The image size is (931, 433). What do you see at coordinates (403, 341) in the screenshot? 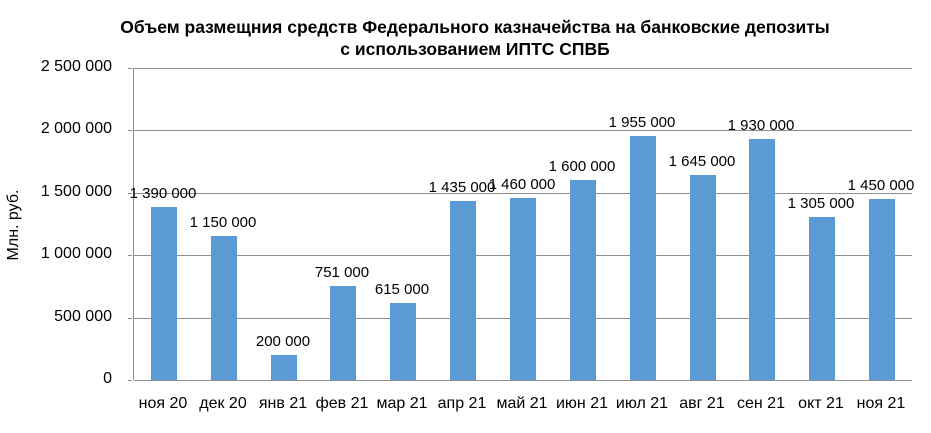
I see `bar-мар-21` at bounding box center [403, 341].